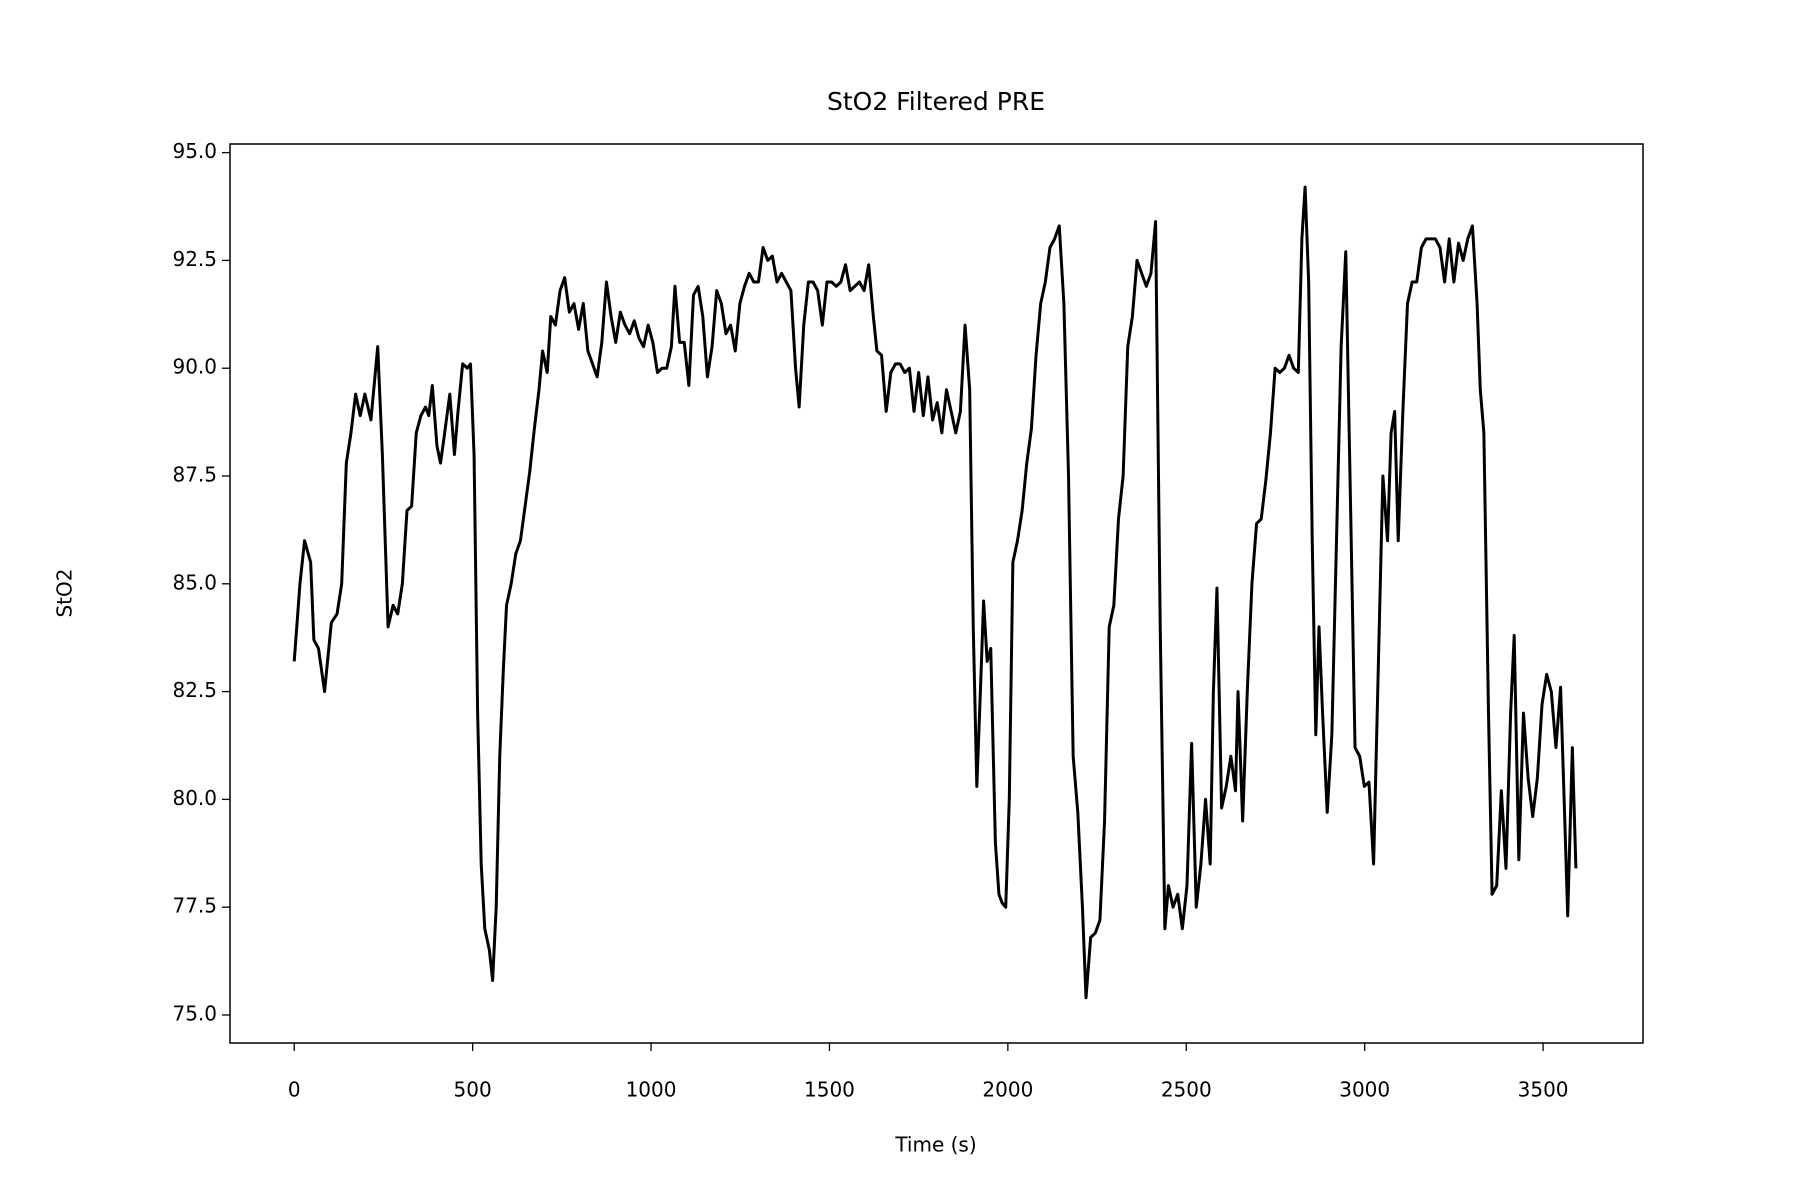 The image size is (1800, 1200). What do you see at coordinates (194, 690) in the screenshot?
I see `y-tick-label: 82.5` at bounding box center [194, 690].